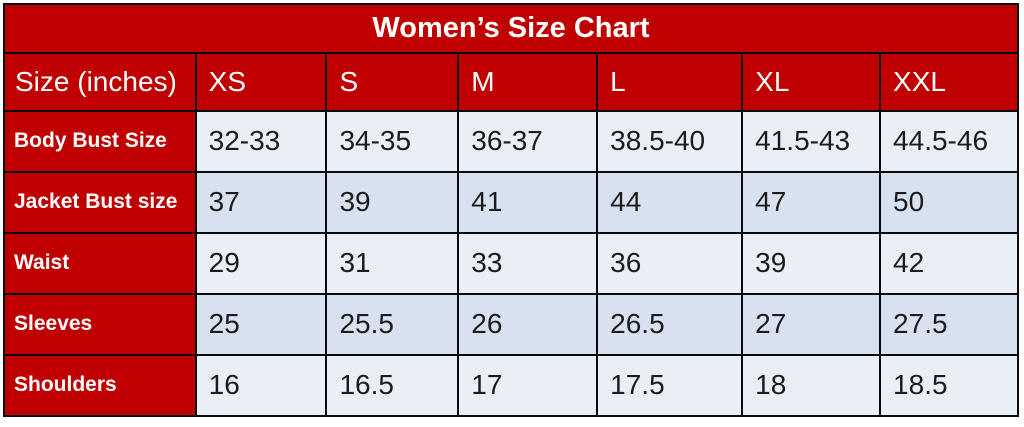 This screenshot has width=1024, height=427. Describe the element at coordinates (392, 263) in the screenshot. I see `size-value-cell: 31` at that location.